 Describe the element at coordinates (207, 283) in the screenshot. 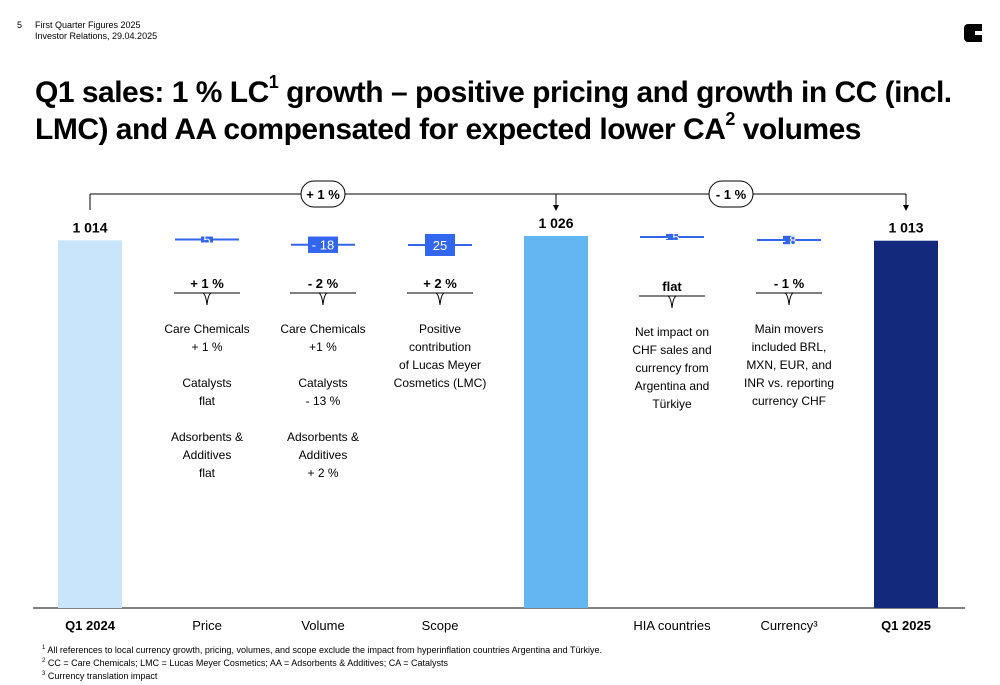

I see `annotation-headline: + 1 %` at that location.